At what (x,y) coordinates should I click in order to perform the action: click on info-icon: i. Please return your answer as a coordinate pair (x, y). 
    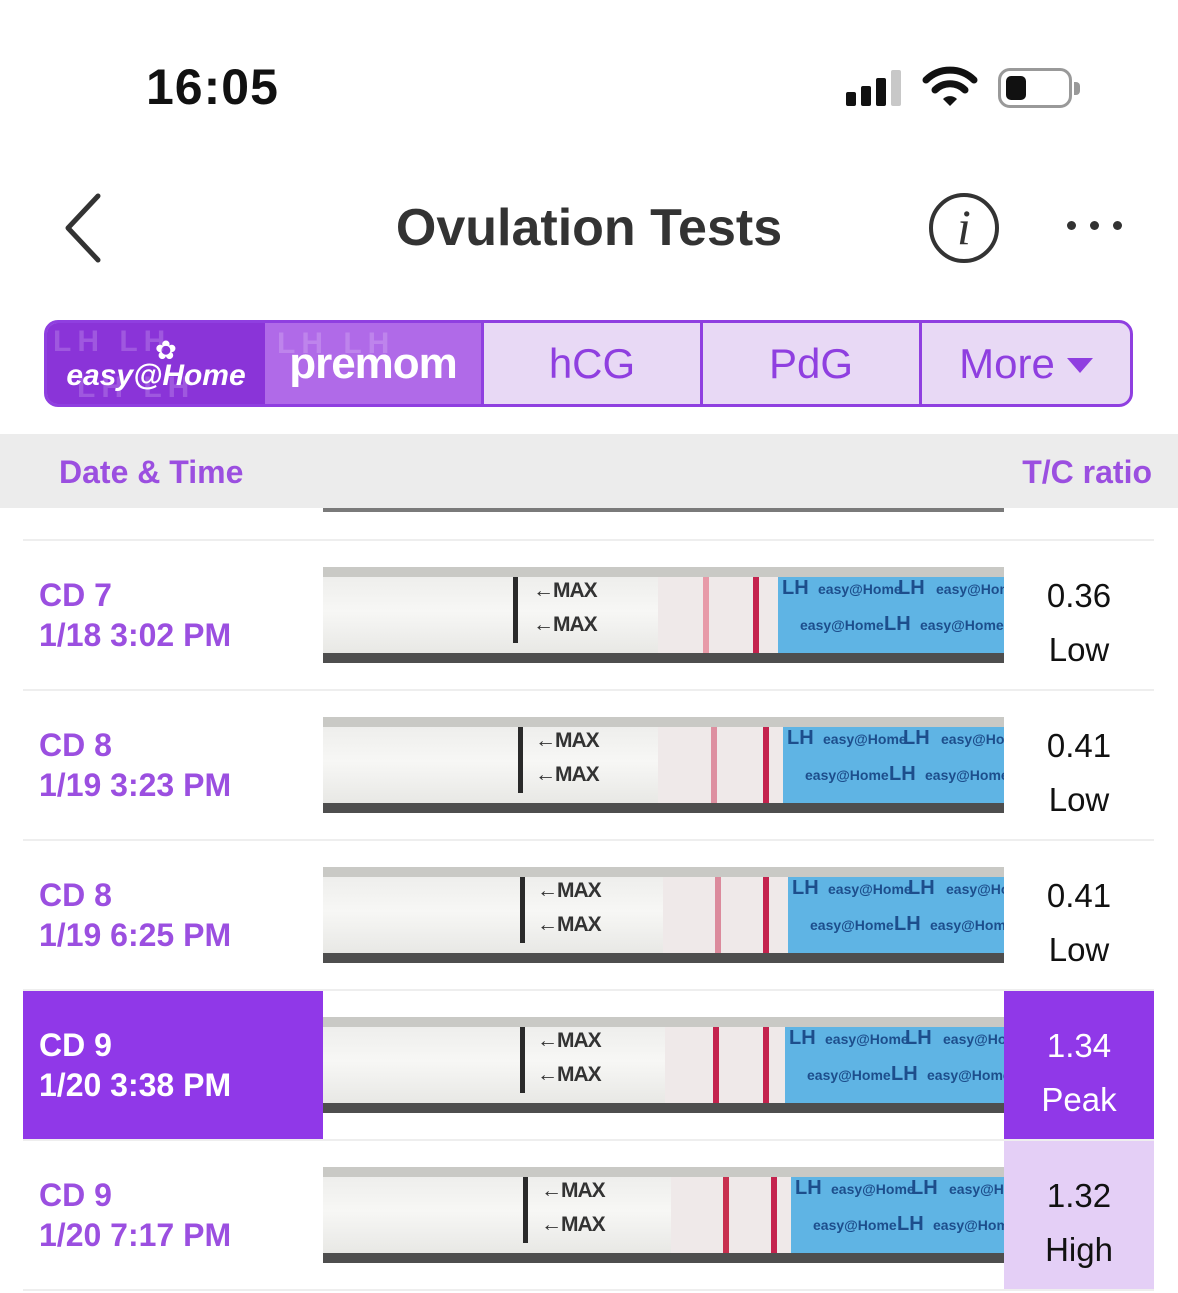
    Looking at the image, I should click on (964, 228).